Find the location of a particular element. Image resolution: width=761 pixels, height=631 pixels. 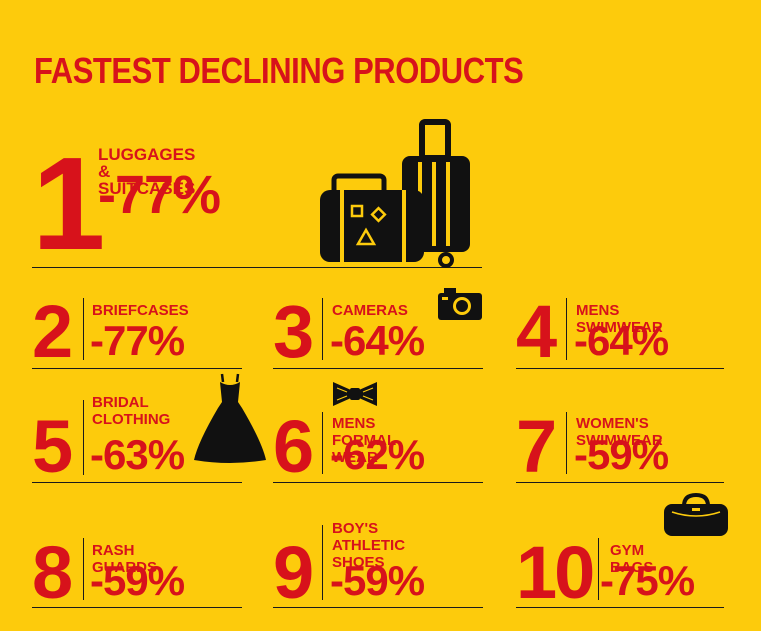

decline-value: -63% is located at coordinates (137, 454).